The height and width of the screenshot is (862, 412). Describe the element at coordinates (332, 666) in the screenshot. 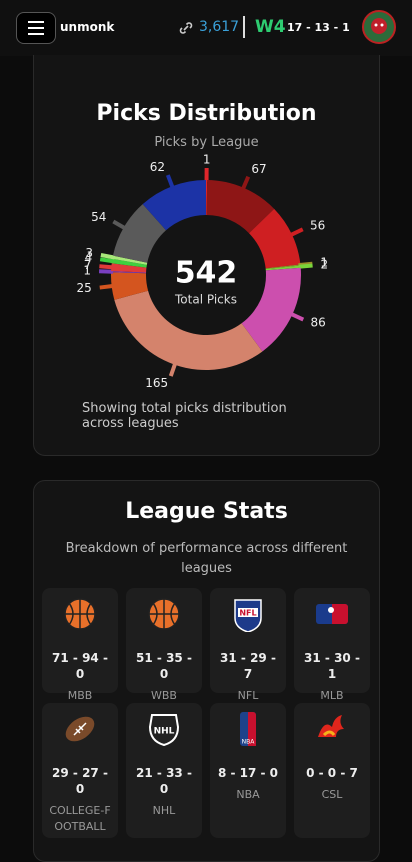

I see `league-record: 31 - 30 - 1` at that location.